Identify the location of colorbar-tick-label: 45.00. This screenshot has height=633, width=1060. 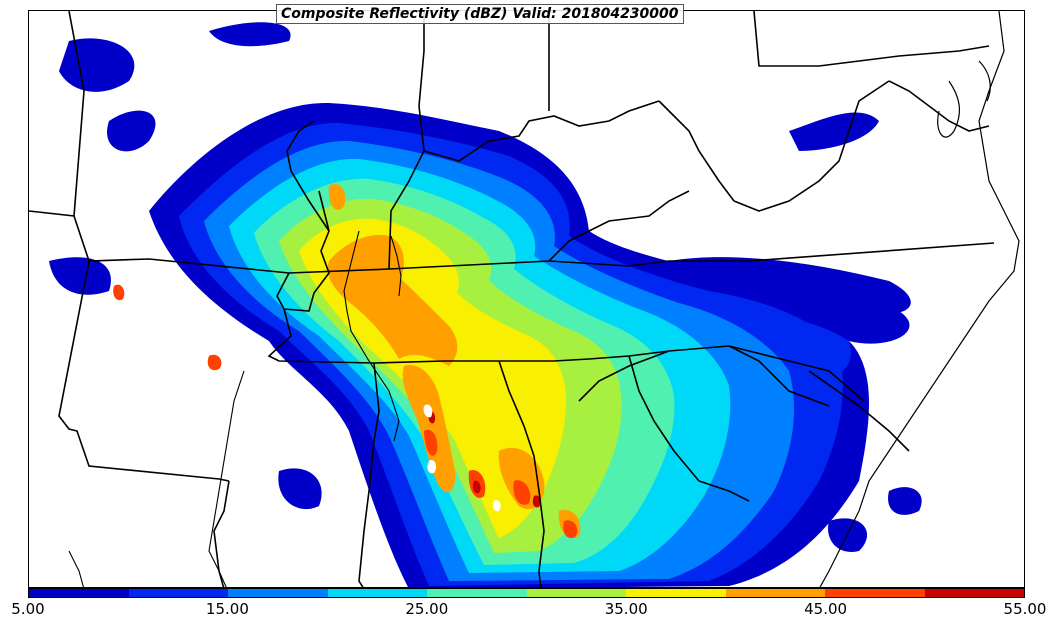
(826, 609).